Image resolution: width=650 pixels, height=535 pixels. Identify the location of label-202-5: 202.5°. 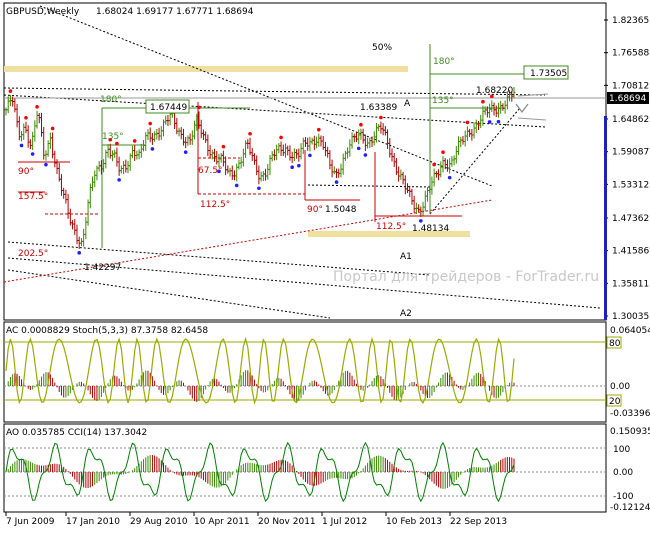
(33, 254).